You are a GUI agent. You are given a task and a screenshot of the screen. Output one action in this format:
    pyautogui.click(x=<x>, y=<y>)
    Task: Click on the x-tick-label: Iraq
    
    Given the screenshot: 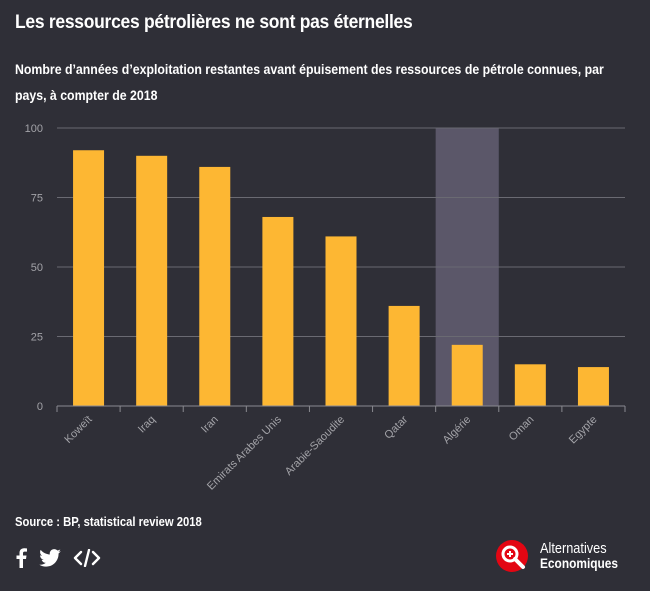 What is the action you would take?
    pyautogui.click(x=147, y=425)
    